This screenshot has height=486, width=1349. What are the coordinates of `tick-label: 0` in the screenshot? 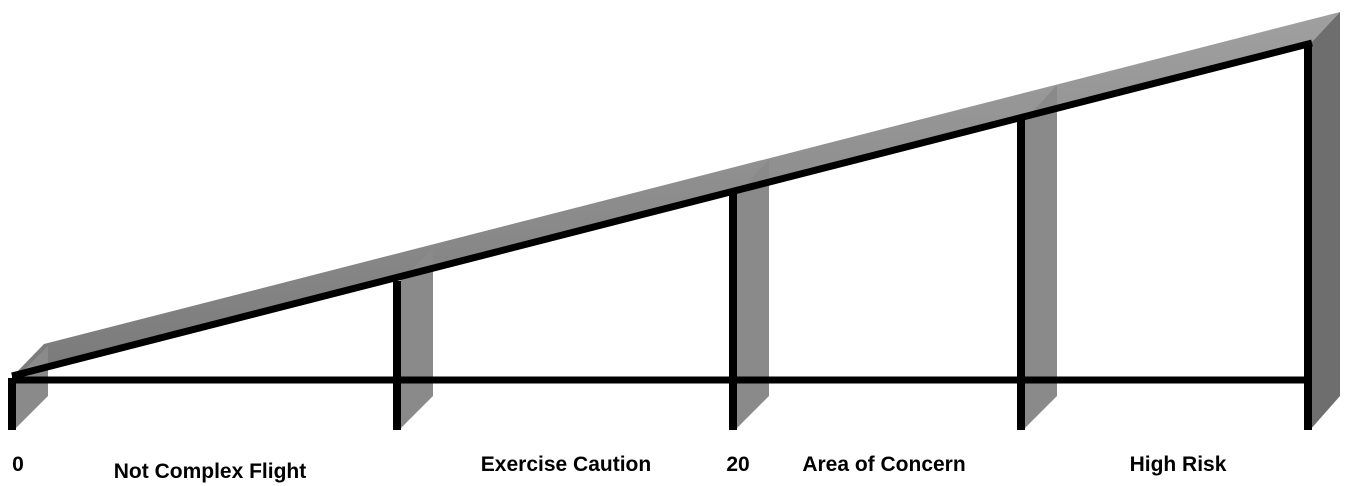 It's located at (18, 464).